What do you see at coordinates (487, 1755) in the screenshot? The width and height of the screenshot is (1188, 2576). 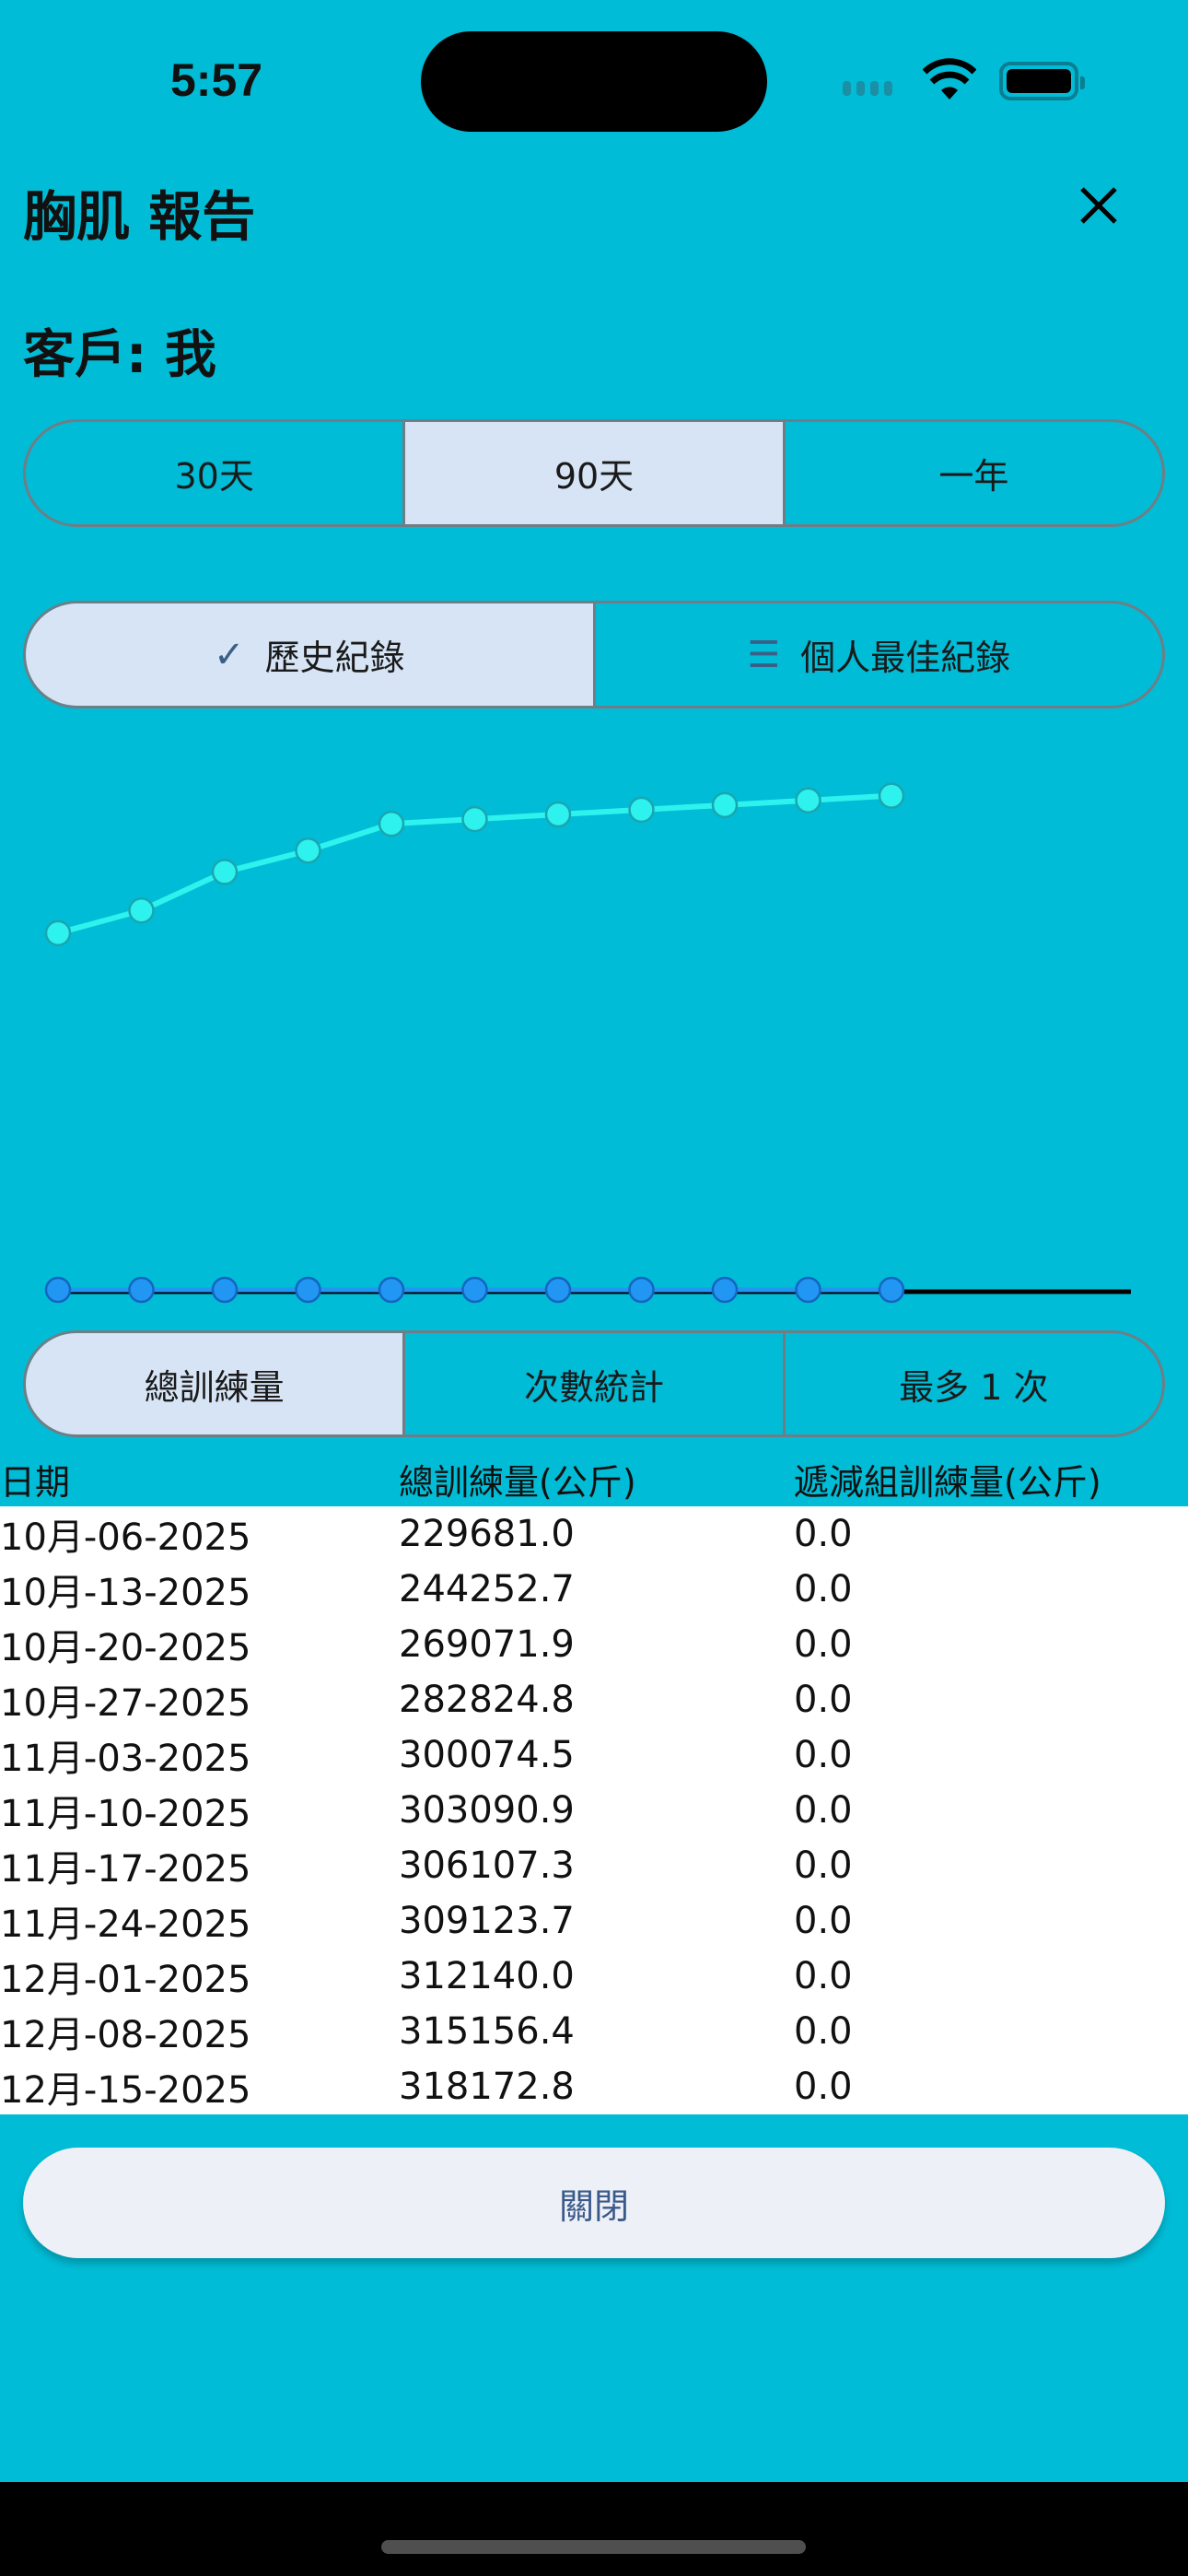 I see `cell-total-volume: 300074.5` at bounding box center [487, 1755].